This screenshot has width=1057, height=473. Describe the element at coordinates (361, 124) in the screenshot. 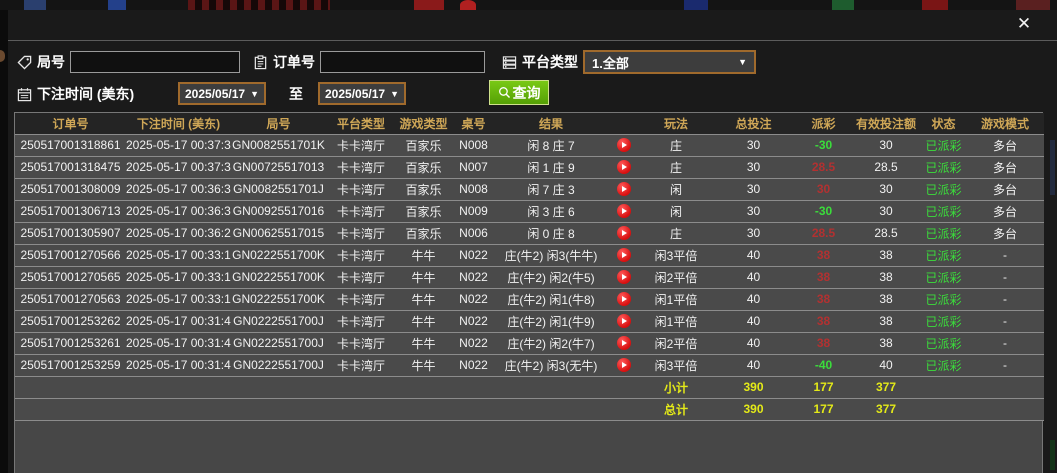

I see `column-header-platform-type: 平台类型` at that location.